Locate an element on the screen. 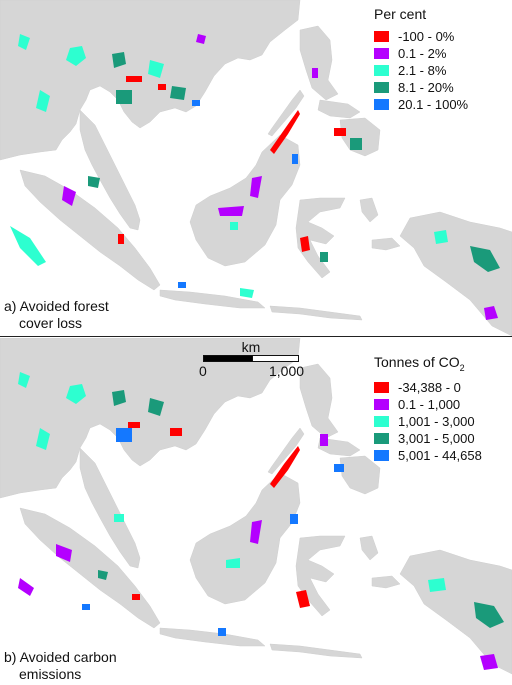  legend-b-item: 1,001 - 3,000 is located at coordinates (428, 421).